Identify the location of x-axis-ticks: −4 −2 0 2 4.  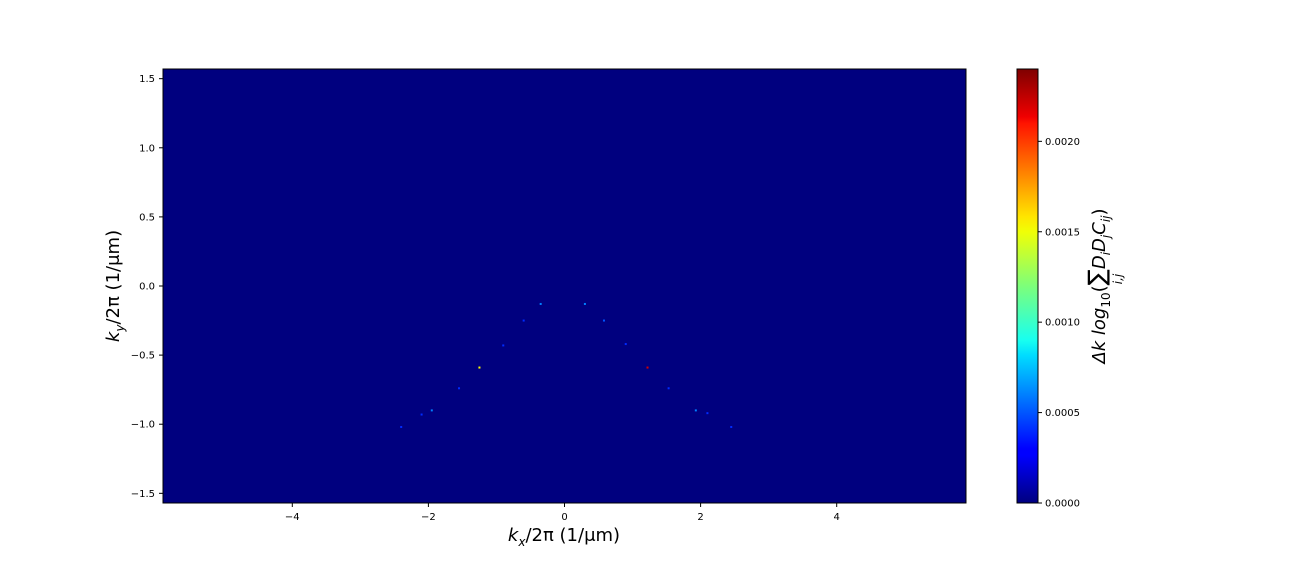
(562, 513).